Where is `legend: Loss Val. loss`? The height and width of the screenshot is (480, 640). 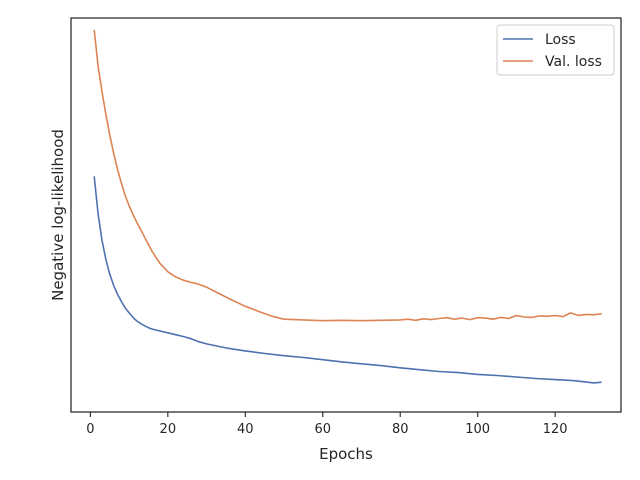 legend: Loss Val. loss is located at coordinates (555, 50).